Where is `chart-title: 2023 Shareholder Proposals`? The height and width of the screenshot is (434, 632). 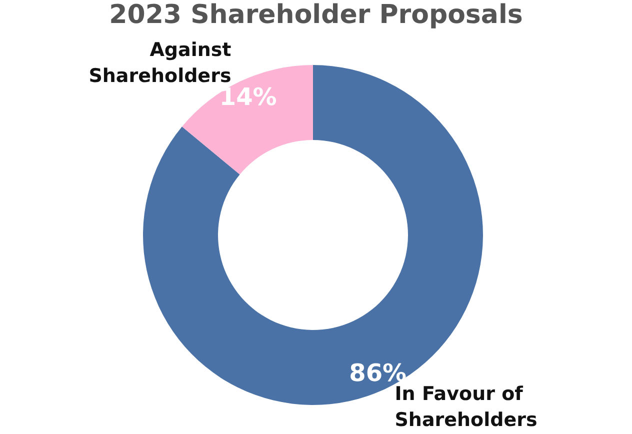 chart-title: 2023 Shareholder Proposals is located at coordinates (316, 15).